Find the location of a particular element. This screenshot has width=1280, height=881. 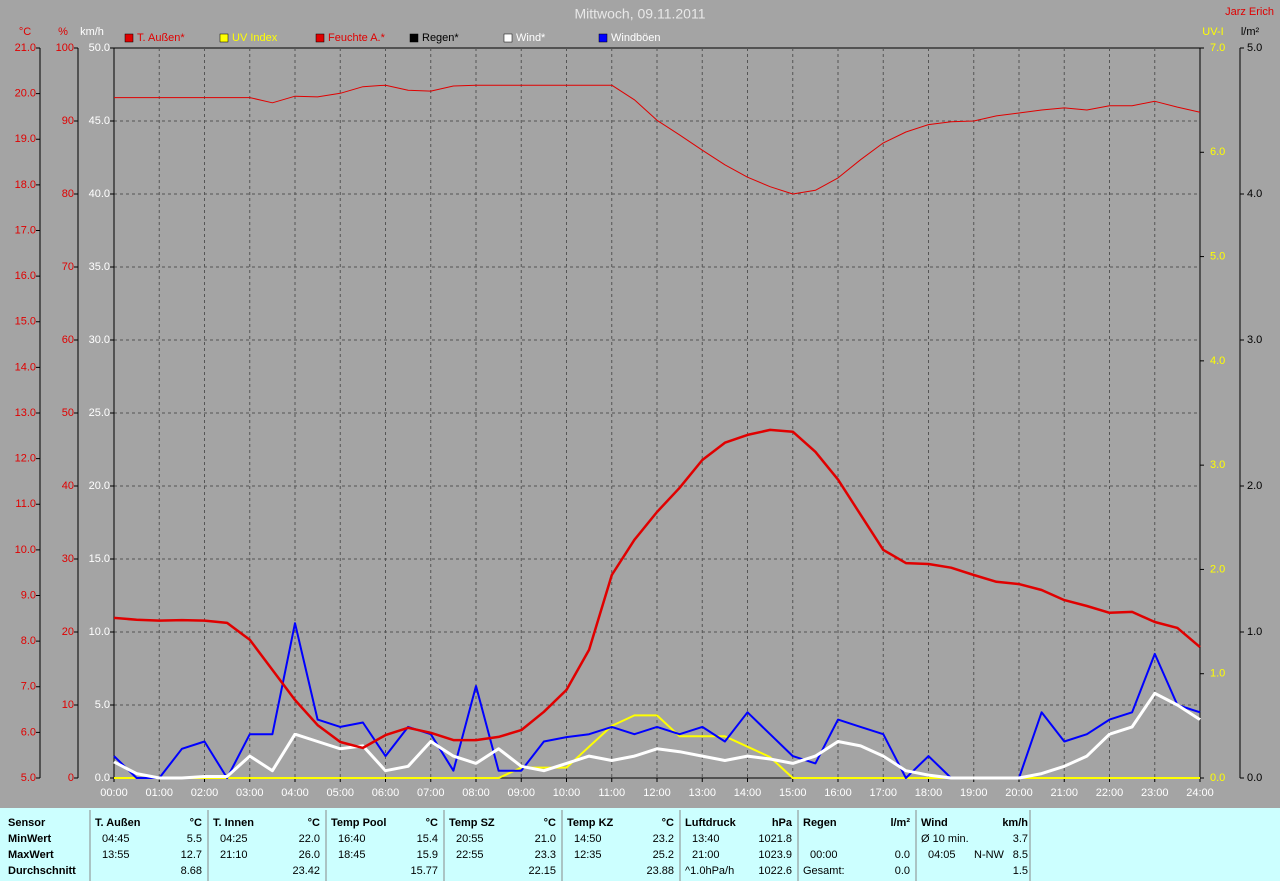

y-tick-label: 80 is located at coordinates (68, 194).